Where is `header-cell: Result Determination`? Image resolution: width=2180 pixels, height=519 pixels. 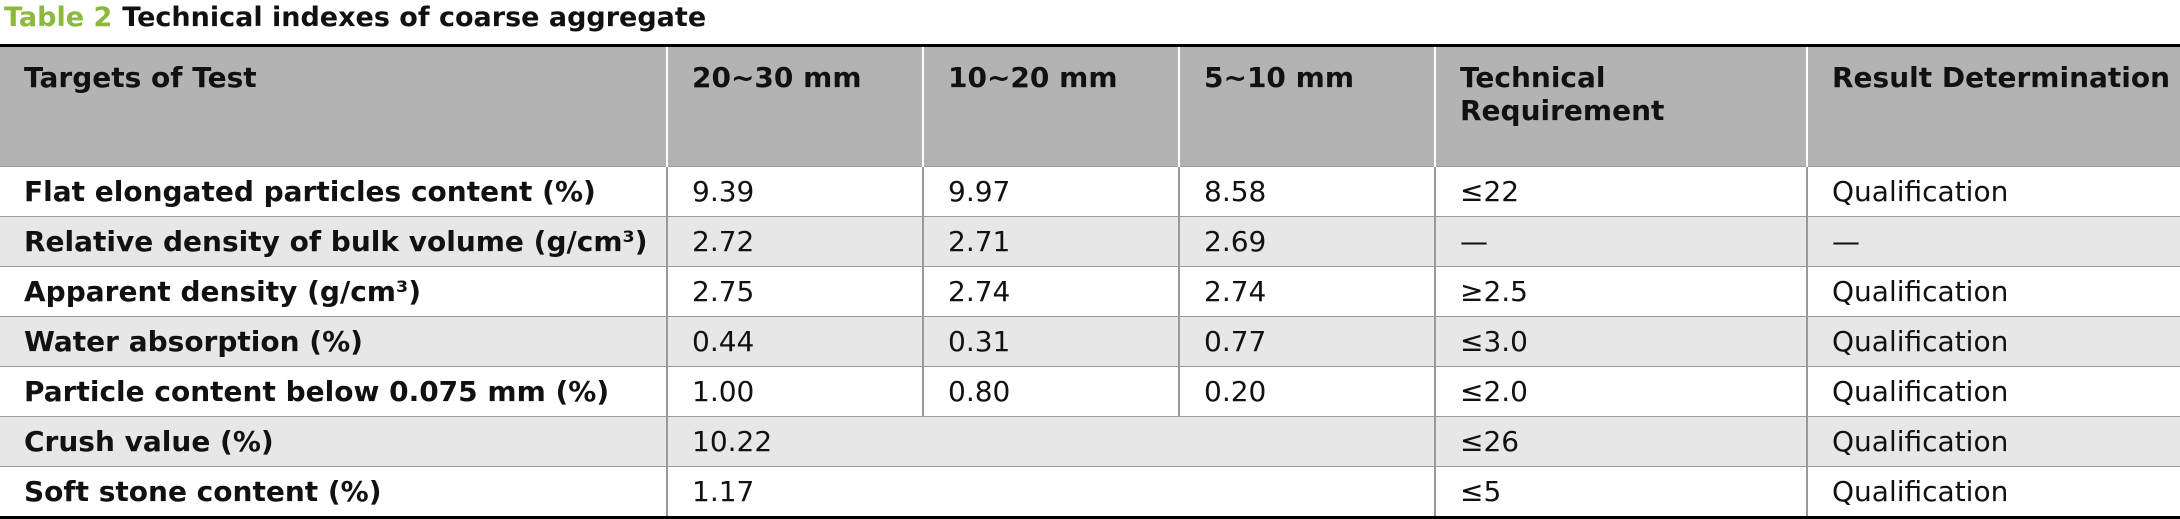
header-cell: Result Determination is located at coordinates (1993, 106).